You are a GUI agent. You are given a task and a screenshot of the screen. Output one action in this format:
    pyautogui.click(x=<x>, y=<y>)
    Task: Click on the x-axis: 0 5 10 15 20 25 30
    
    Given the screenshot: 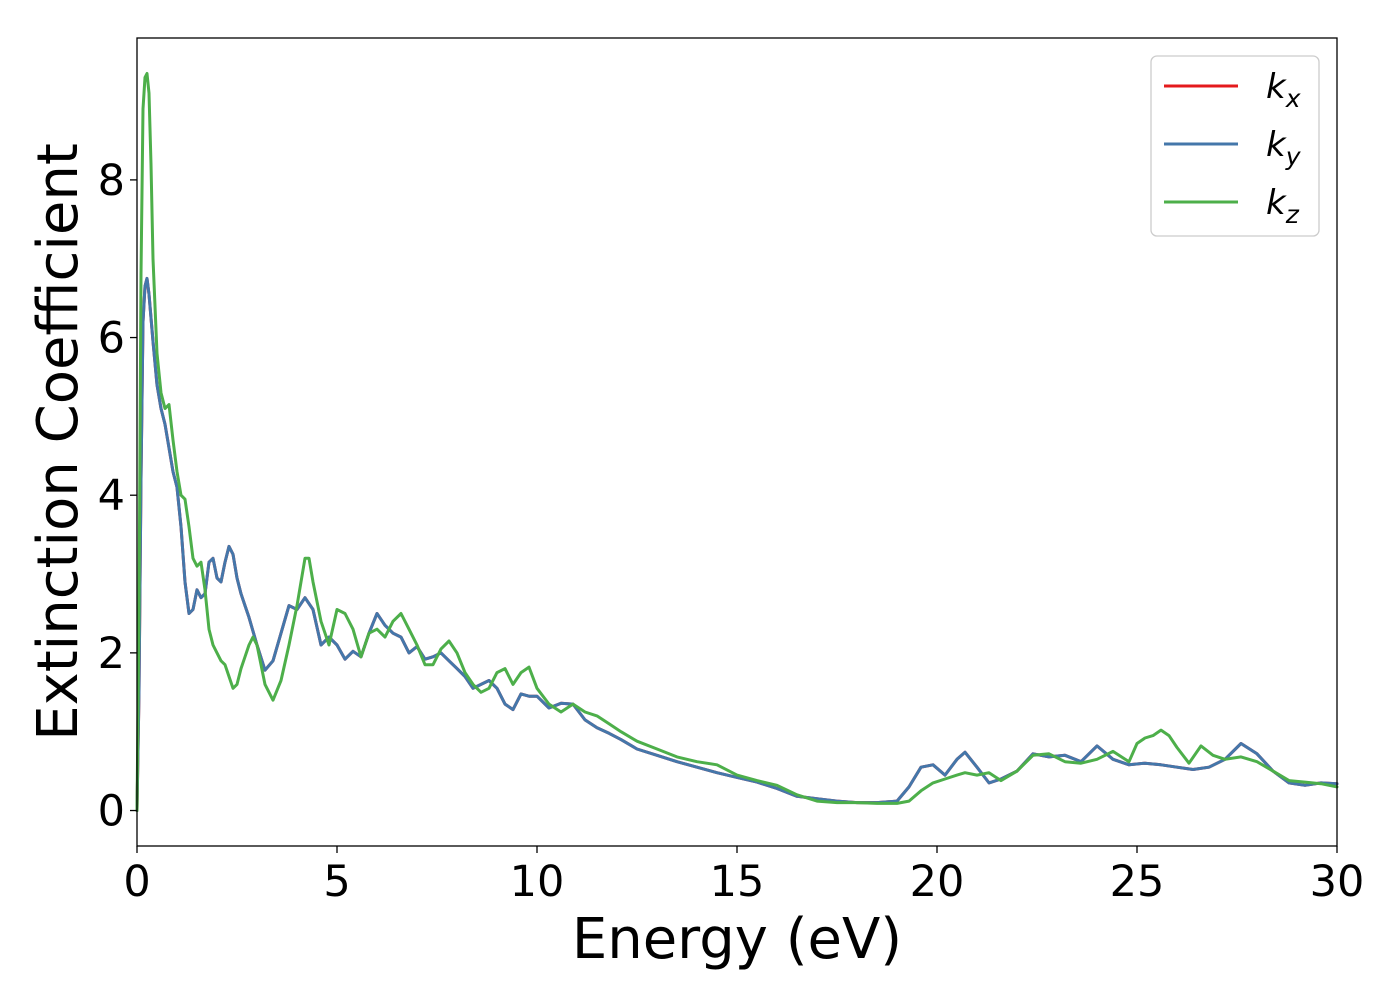 What is the action you would take?
    pyautogui.click(x=743, y=876)
    